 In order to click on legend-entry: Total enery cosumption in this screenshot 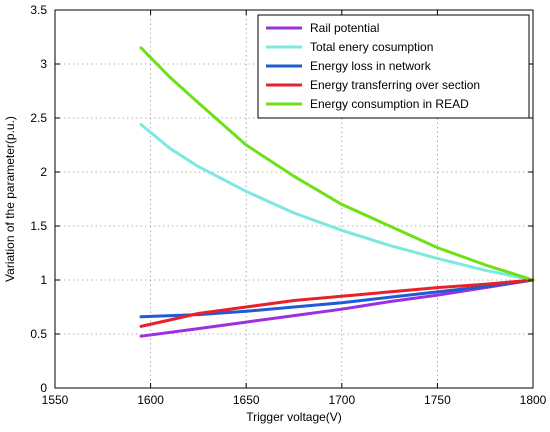, I will do `click(371, 47)`.